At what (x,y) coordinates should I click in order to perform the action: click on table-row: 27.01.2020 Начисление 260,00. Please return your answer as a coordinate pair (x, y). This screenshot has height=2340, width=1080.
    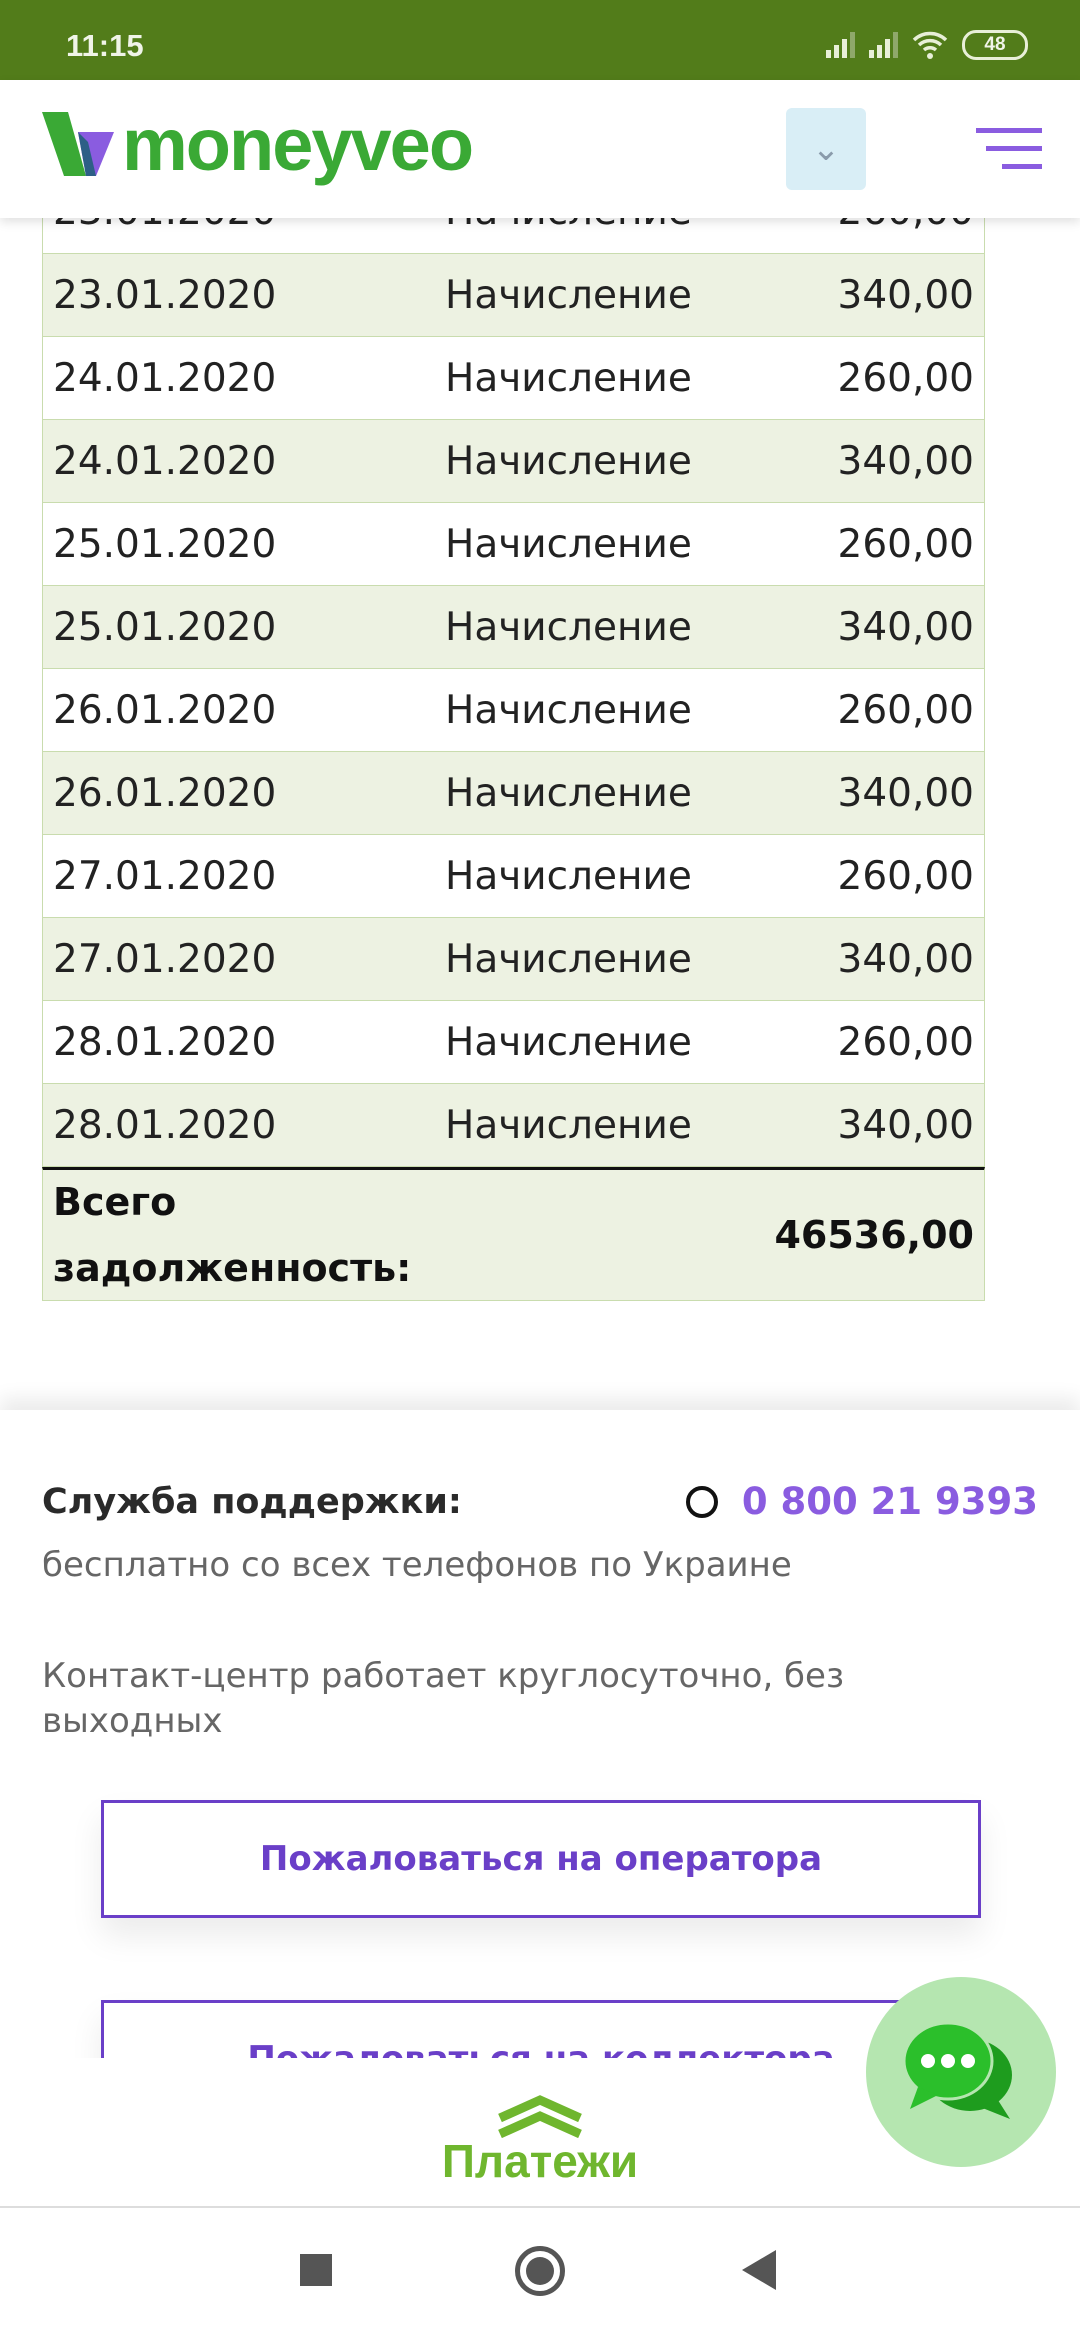
    Looking at the image, I should click on (513, 876).